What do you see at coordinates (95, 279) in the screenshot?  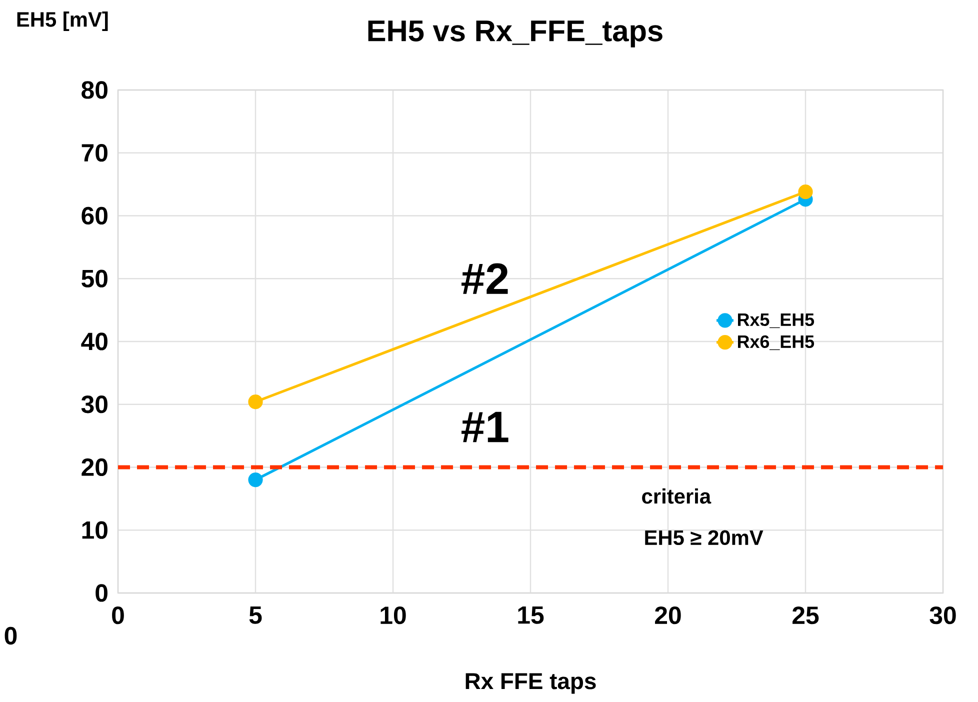 I see `y-tick-label: 50` at bounding box center [95, 279].